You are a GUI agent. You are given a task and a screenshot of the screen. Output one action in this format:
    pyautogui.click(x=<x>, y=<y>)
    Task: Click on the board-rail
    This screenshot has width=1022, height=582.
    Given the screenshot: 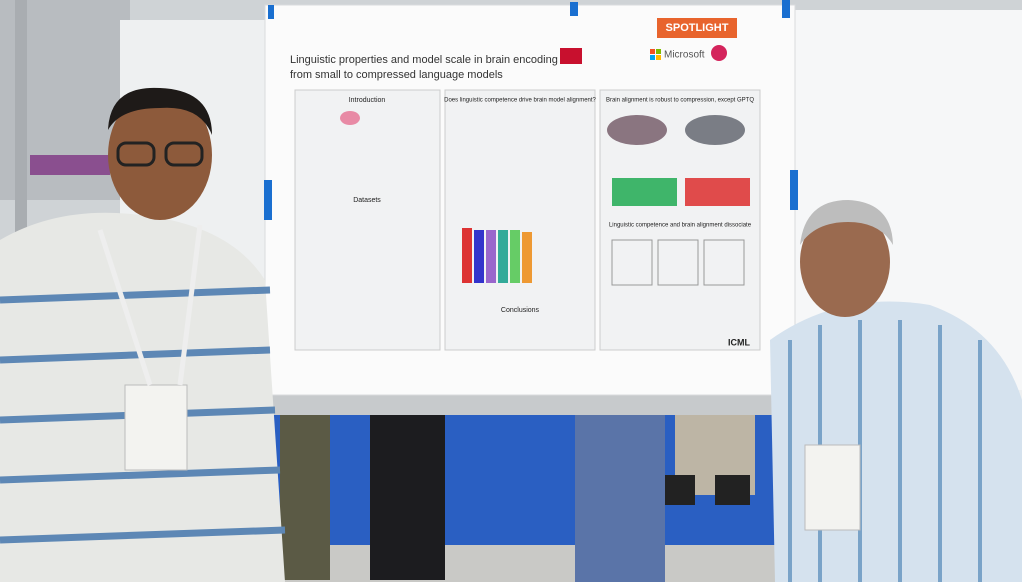 What is the action you would take?
    pyautogui.click(x=530, y=405)
    